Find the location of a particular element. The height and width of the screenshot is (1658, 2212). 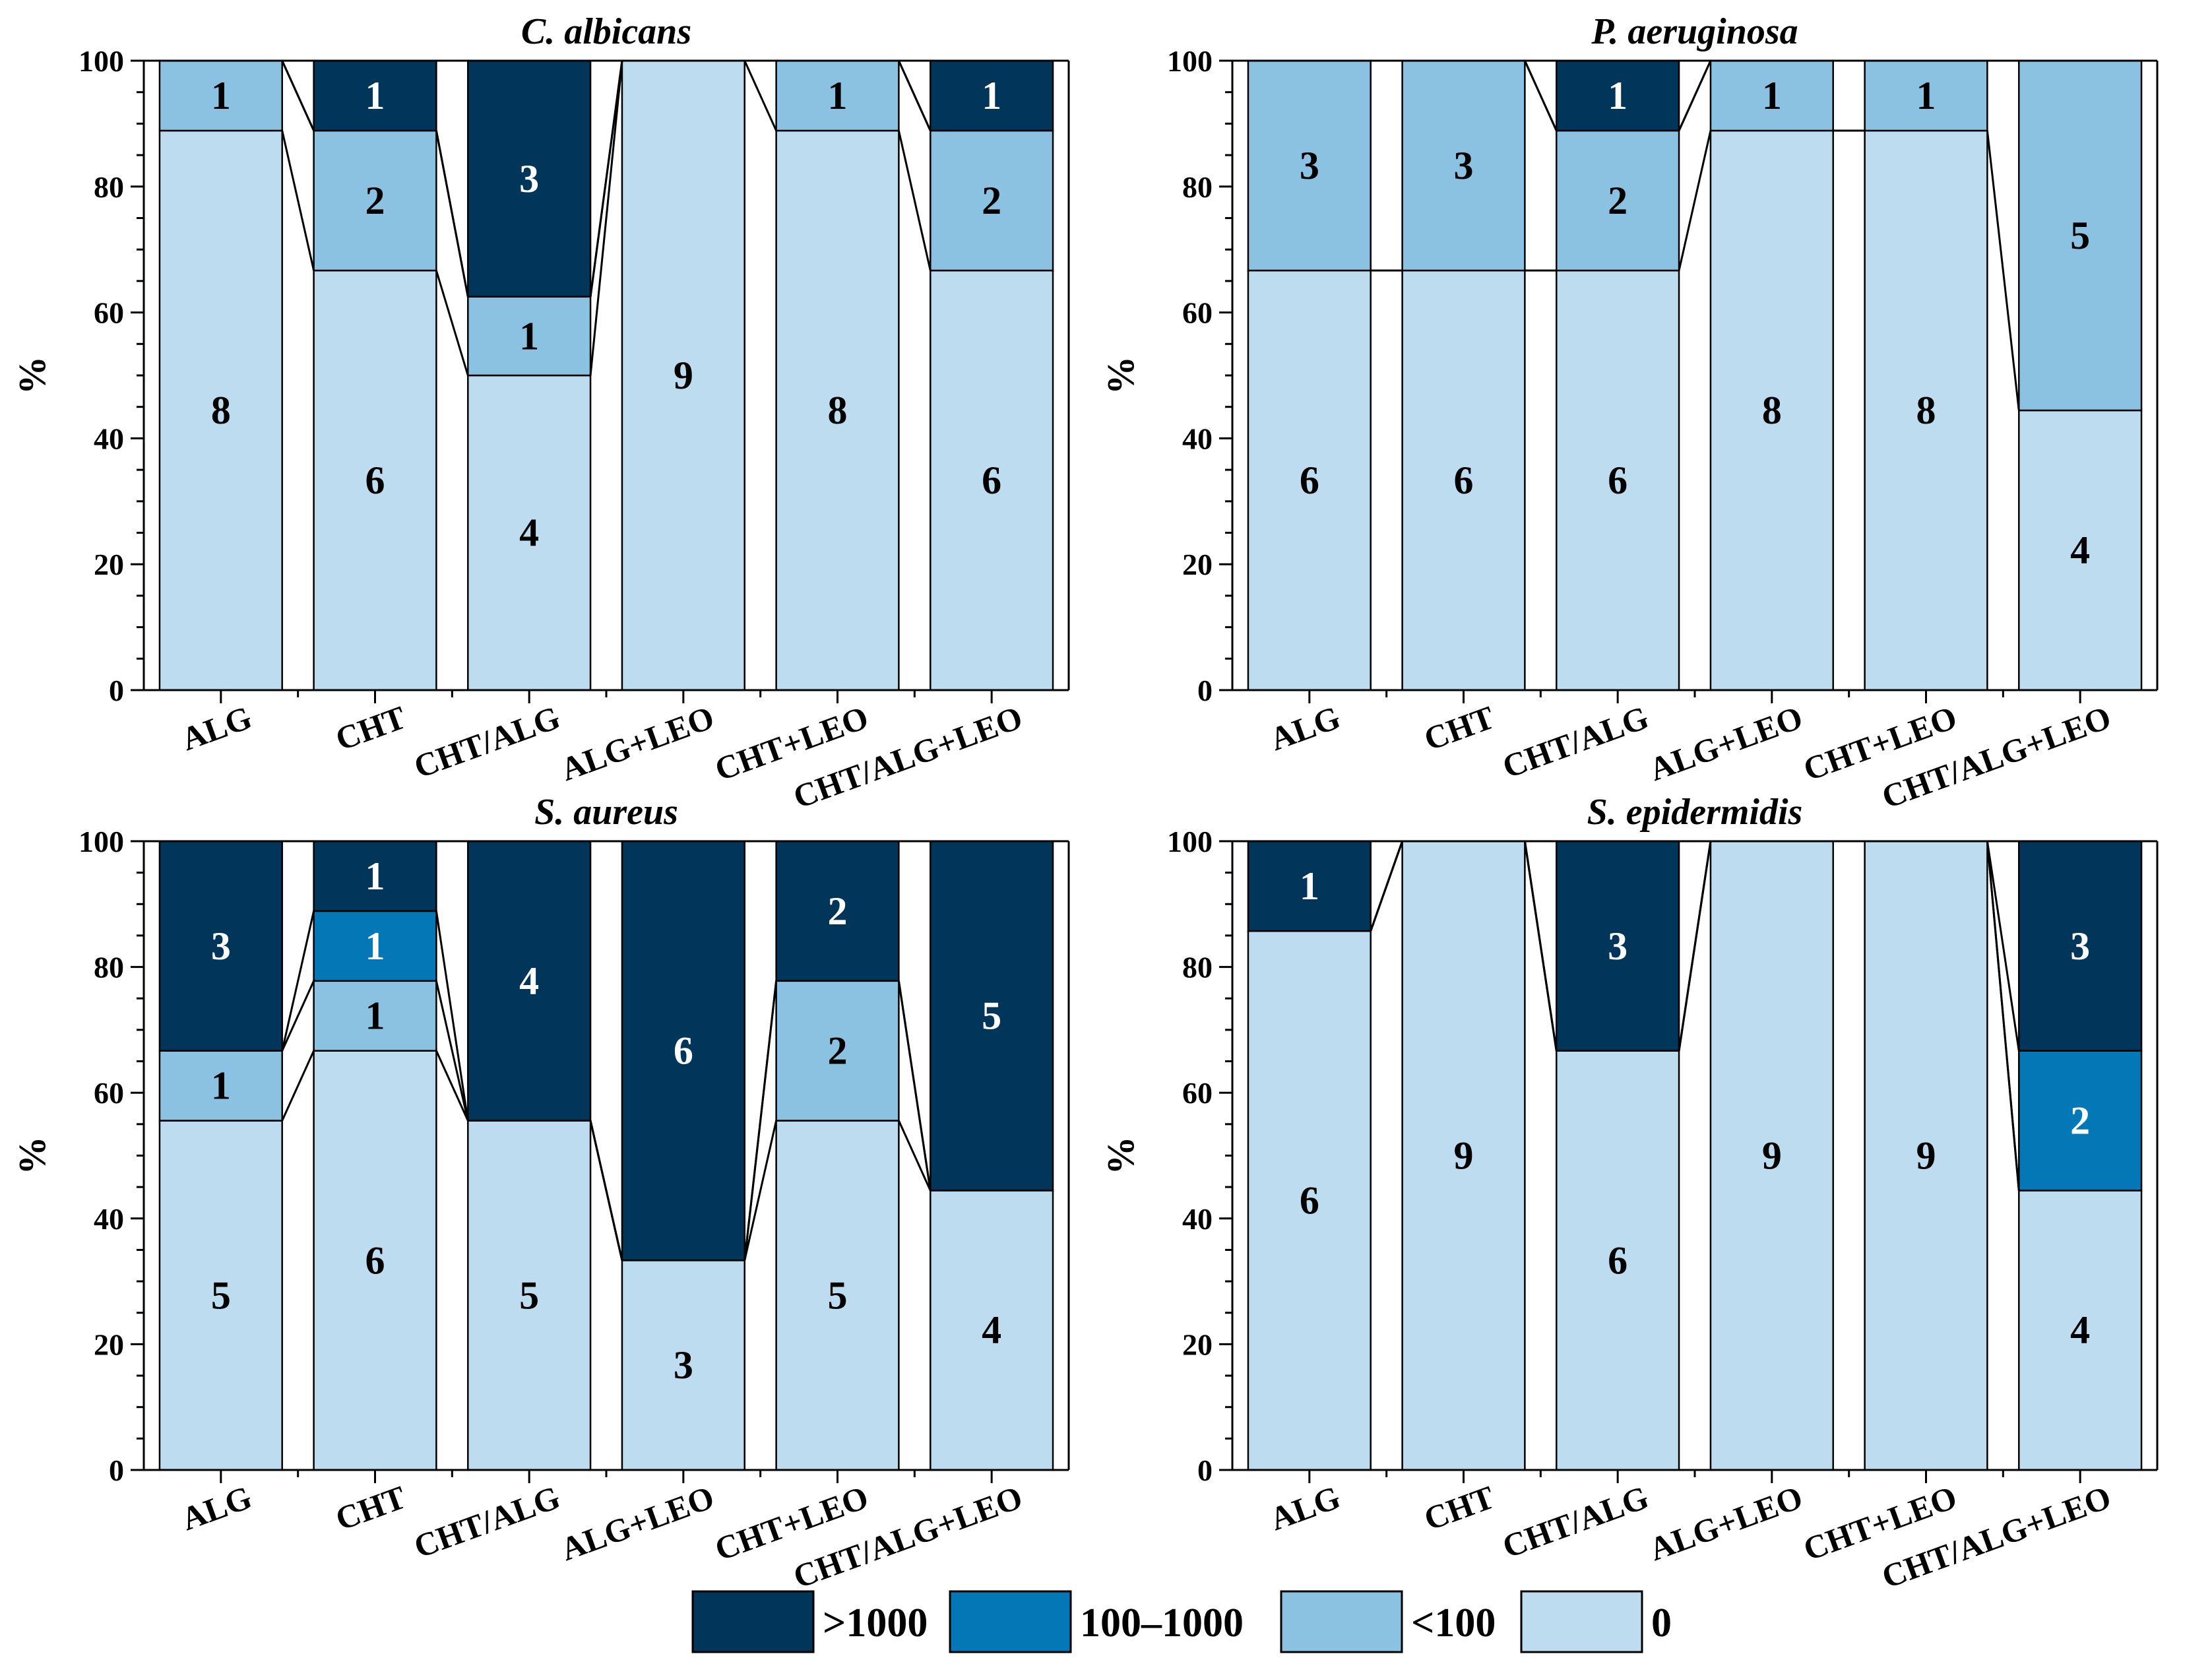

bar-segment-mid is located at coordinates (2080, 1121).